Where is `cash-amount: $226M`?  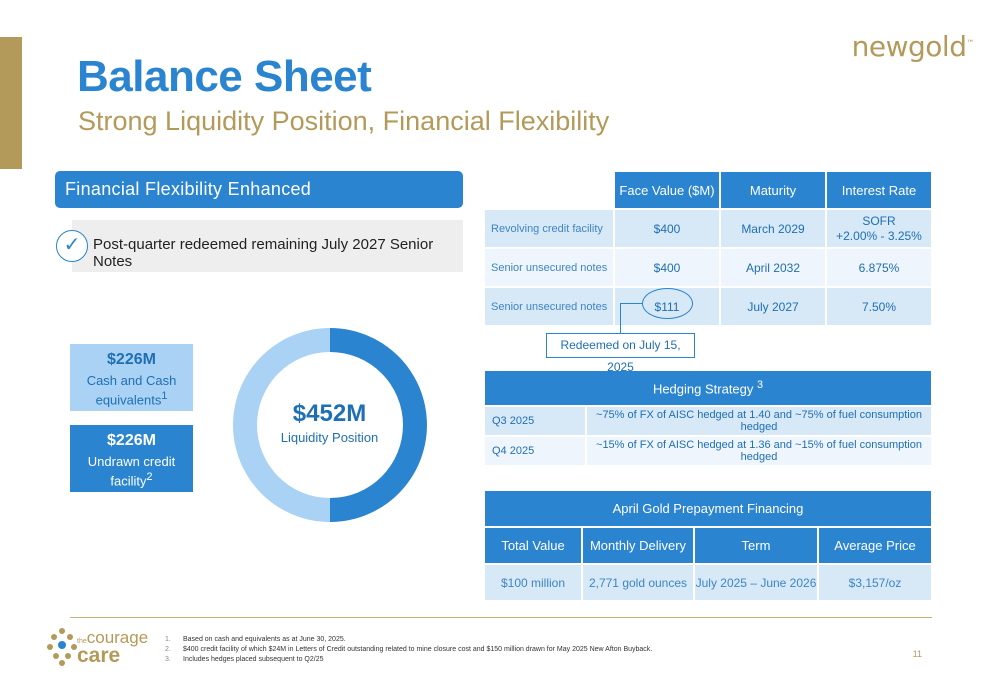
cash-amount: $226M is located at coordinates (131, 359).